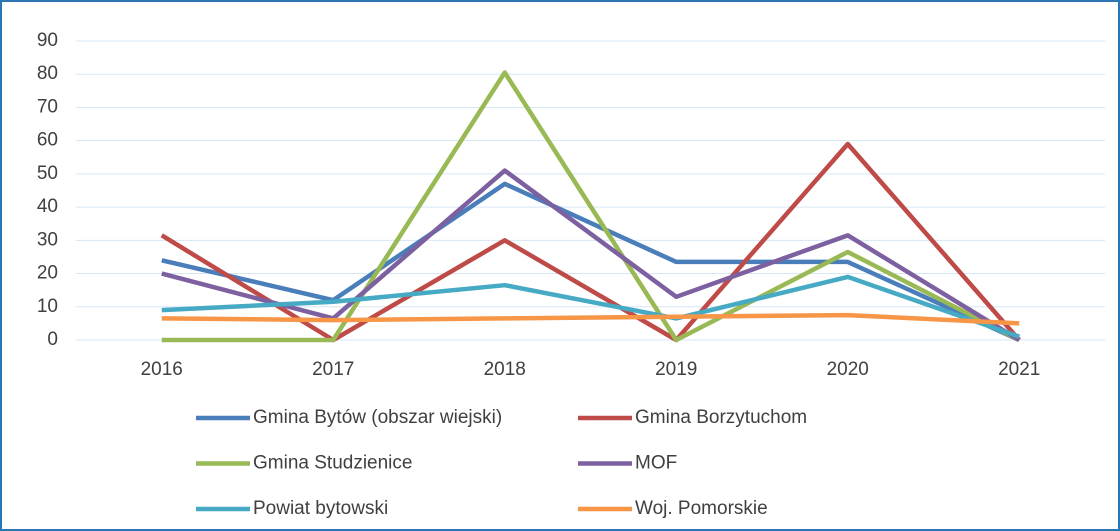 This screenshot has width=1120, height=531. I want to click on x-tick-label: 2019, so click(676, 369).